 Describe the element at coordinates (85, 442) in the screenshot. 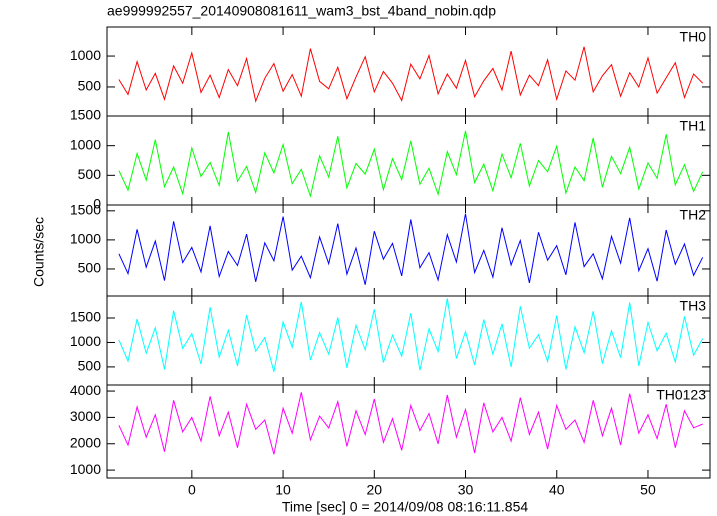

I see `y-tick-label: 2000` at that location.